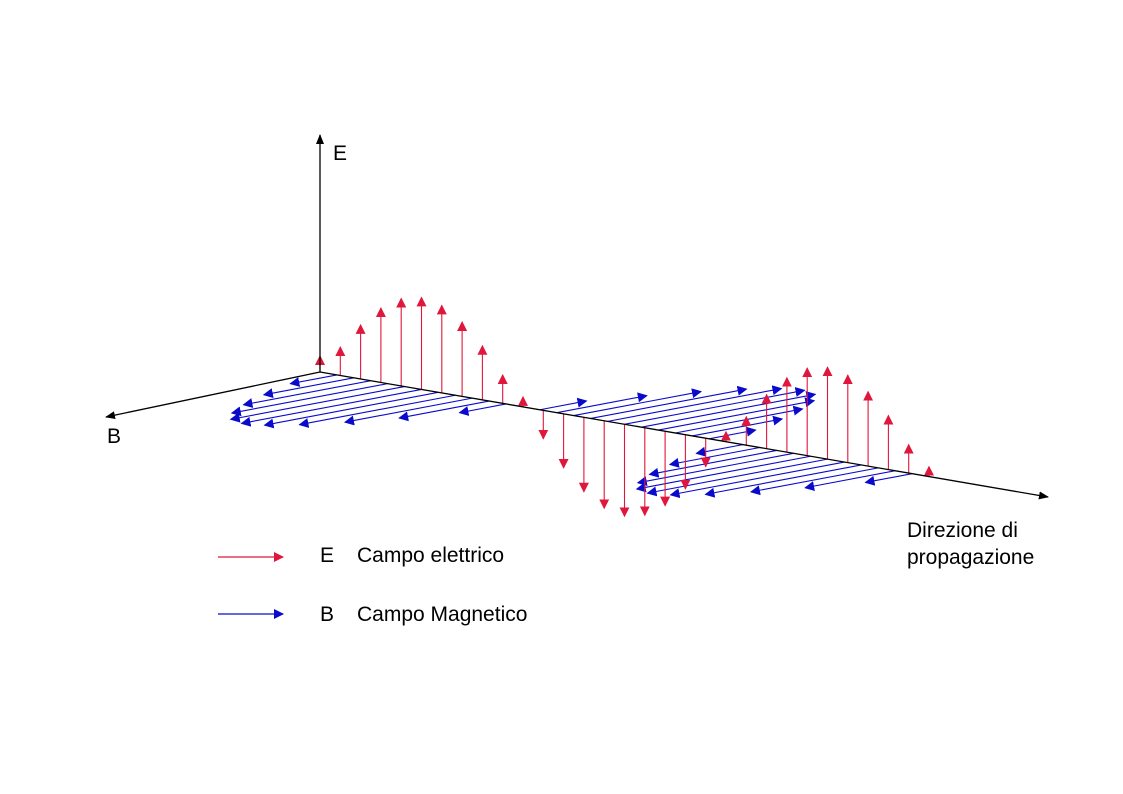 The image size is (1123, 794). What do you see at coordinates (213, 395) in the screenshot?
I see `b-axis` at bounding box center [213, 395].